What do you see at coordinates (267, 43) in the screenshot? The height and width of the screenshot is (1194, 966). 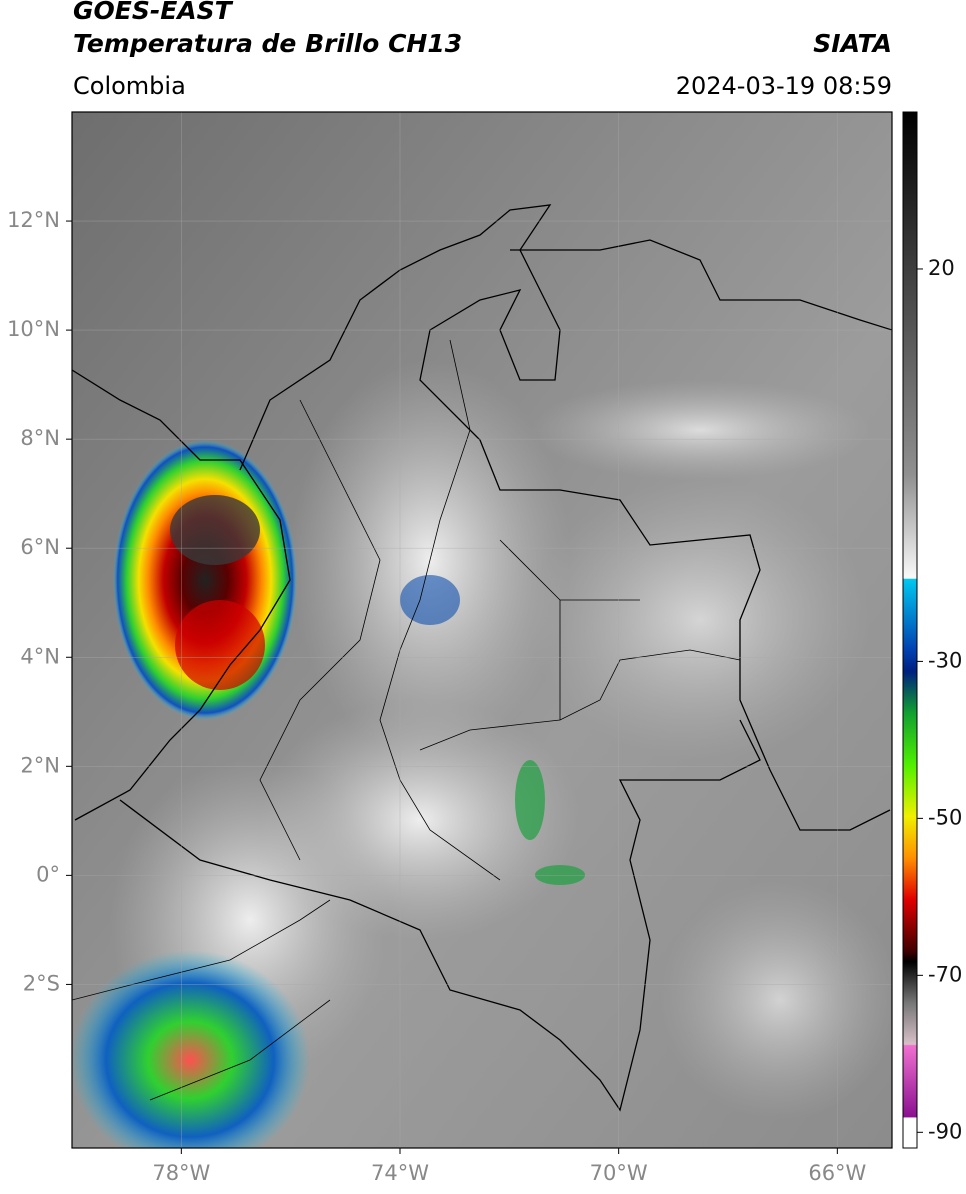 I see `title-line: Temperatura de Brillo CH13` at bounding box center [267, 43].